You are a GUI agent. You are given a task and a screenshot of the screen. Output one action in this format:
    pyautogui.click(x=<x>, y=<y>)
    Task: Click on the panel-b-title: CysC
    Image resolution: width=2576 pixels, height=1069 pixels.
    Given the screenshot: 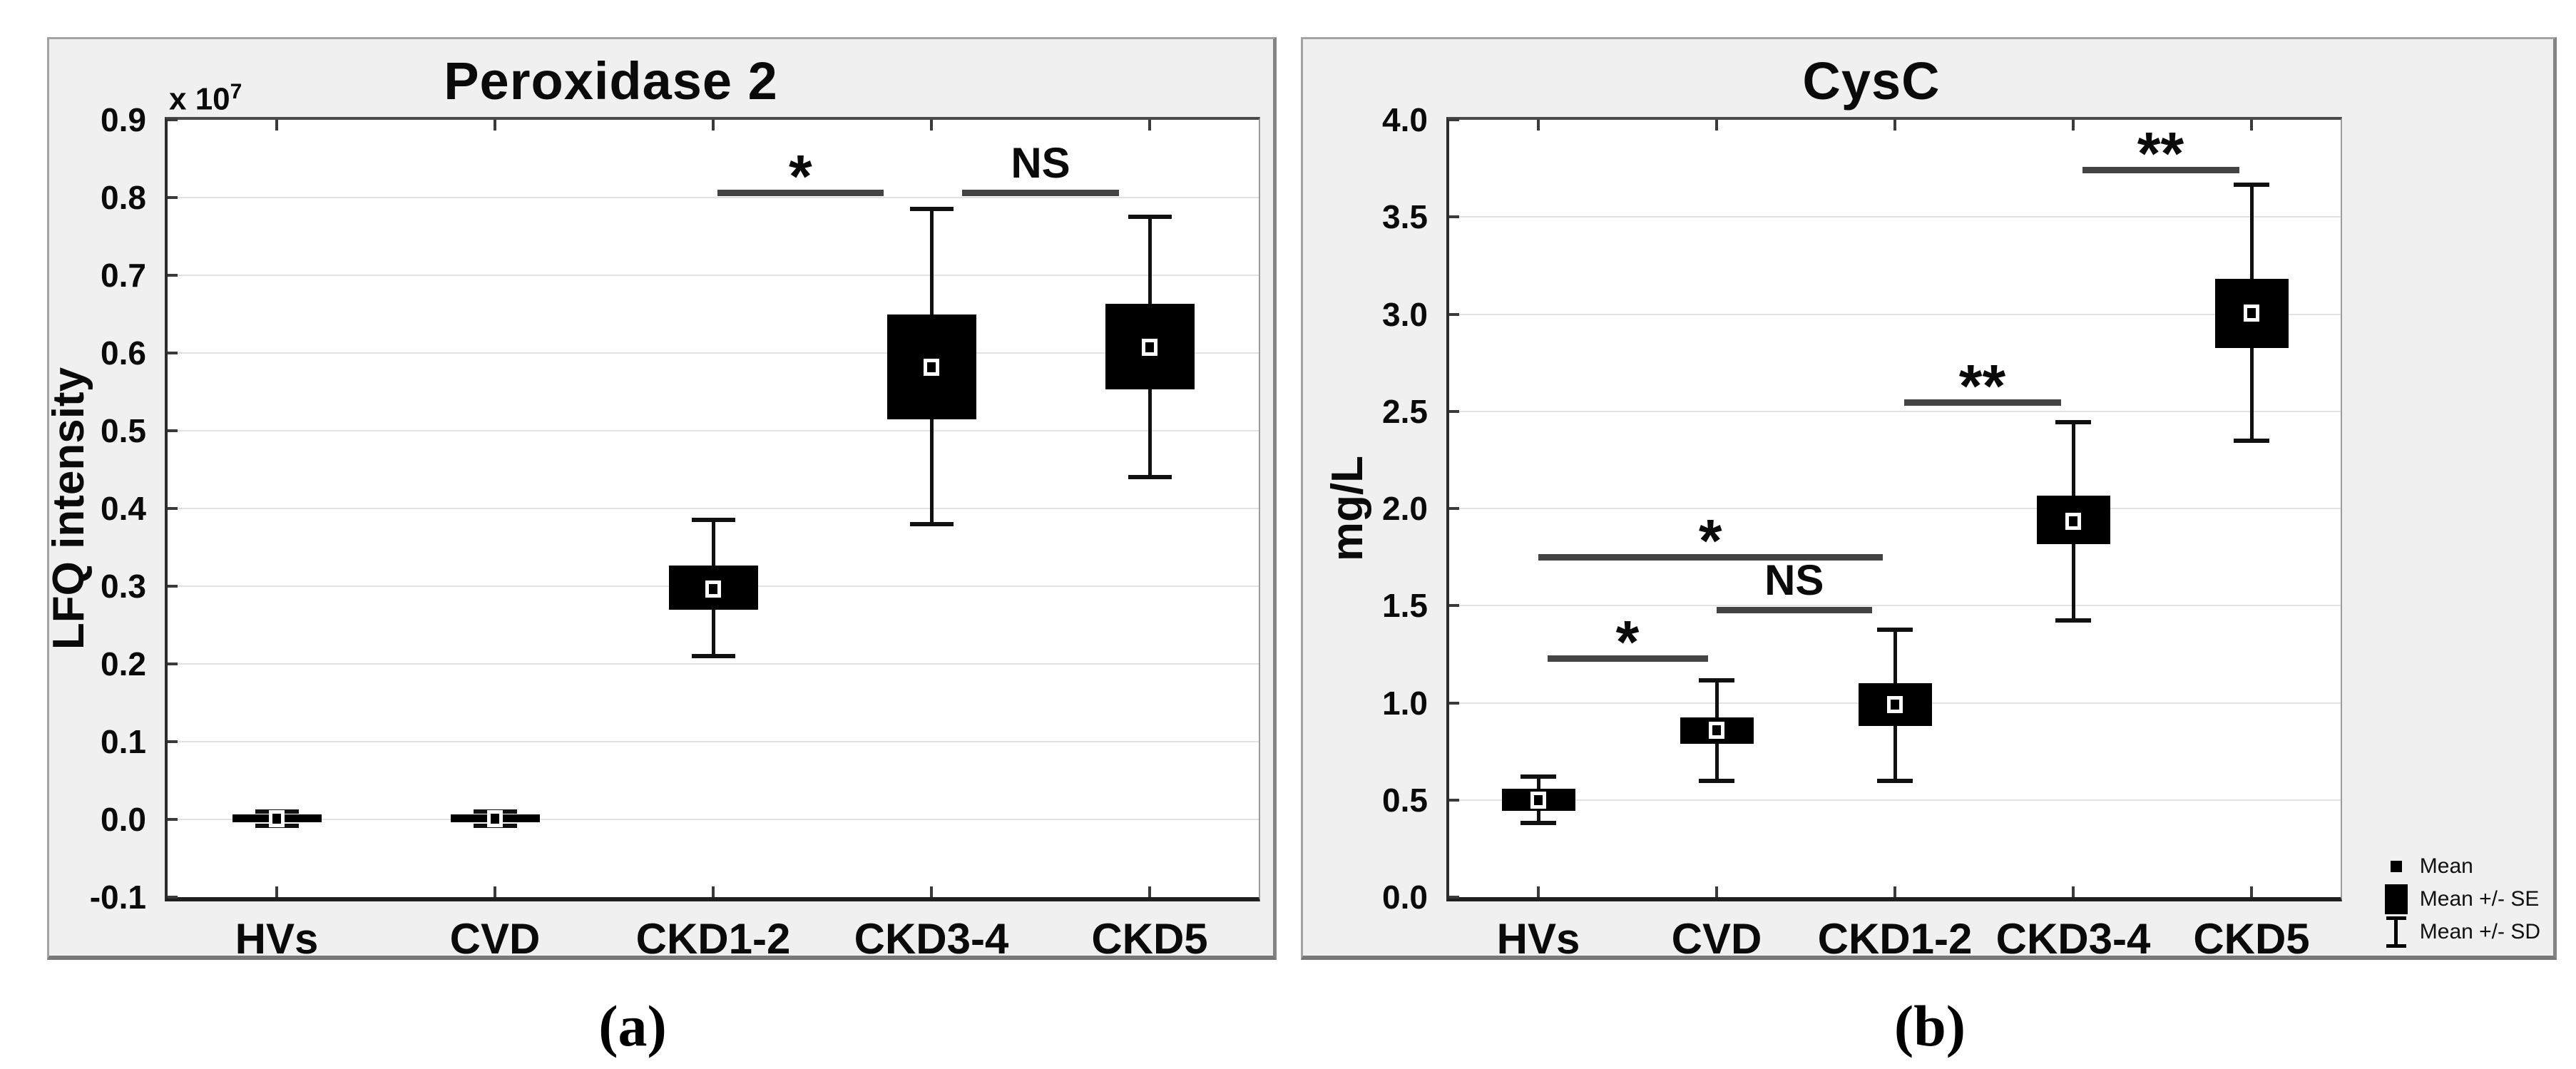 What is the action you would take?
    pyautogui.click(x=1871, y=81)
    